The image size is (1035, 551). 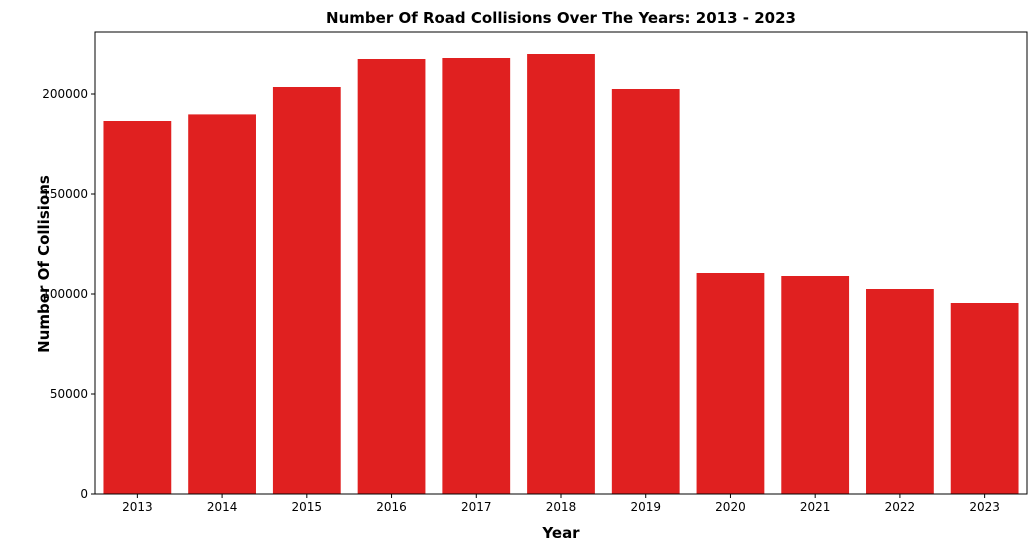 I want to click on x-tick-label-2023: 2023, so click(x=984, y=507).